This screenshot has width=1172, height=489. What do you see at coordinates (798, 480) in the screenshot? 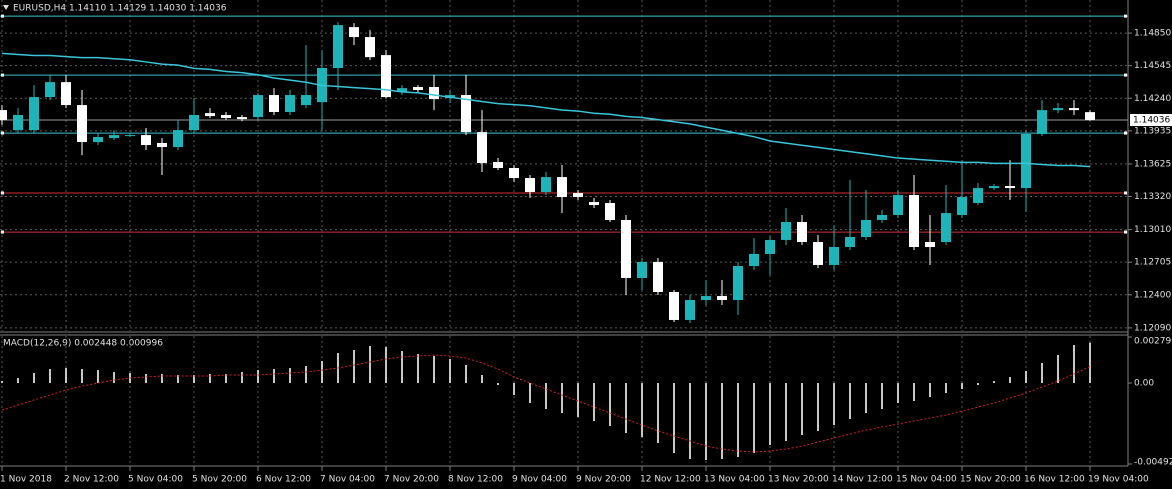
I see `x-tick-label: 13 Nov 20:00` at bounding box center [798, 480].